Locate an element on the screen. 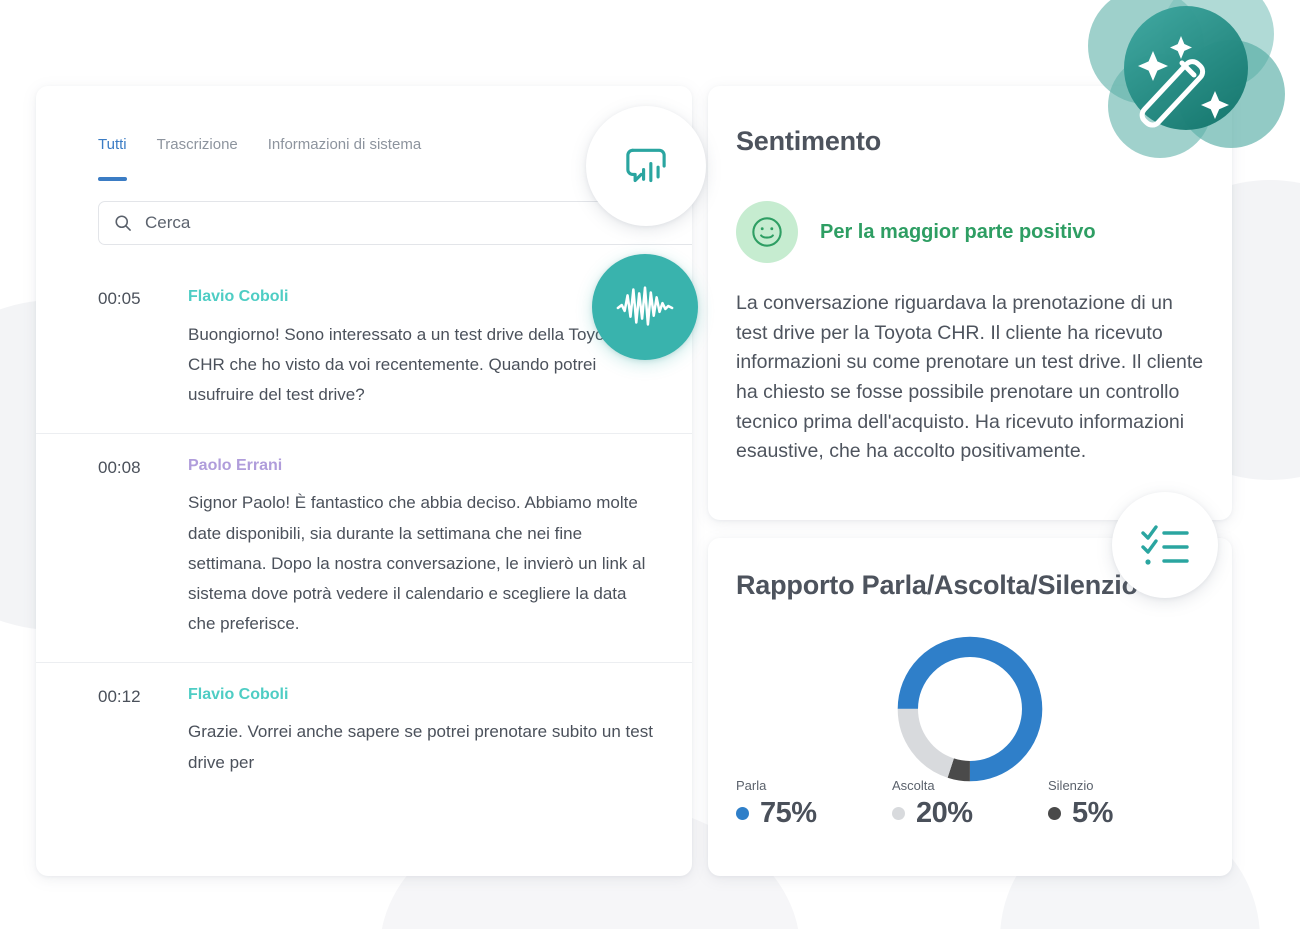  tab-tutti: Tutti is located at coordinates (112, 158).